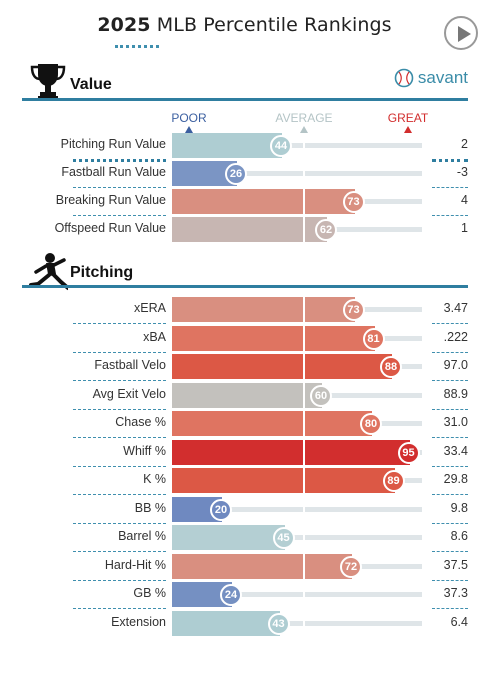 The image size is (489, 675). I want to click on percentile-row: BB % 20 9.8, so click(244, 509).